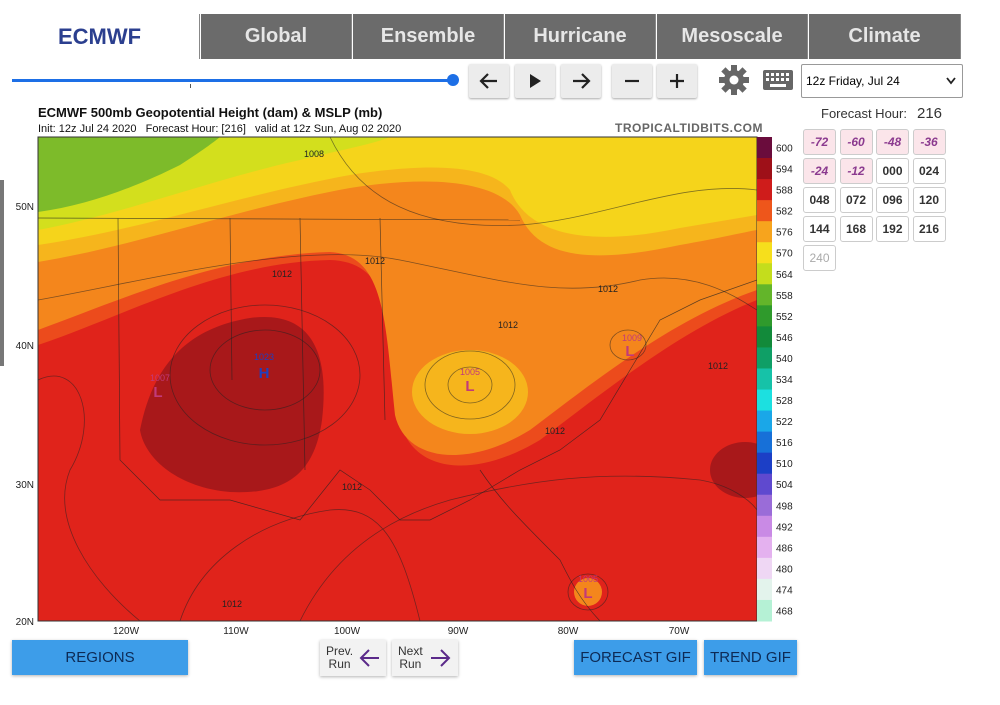 Image resolution: width=1000 pixels, height=705 pixels. What do you see at coordinates (410, 651) in the screenshot?
I see `next-run-button-line: Next` at bounding box center [410, 651].